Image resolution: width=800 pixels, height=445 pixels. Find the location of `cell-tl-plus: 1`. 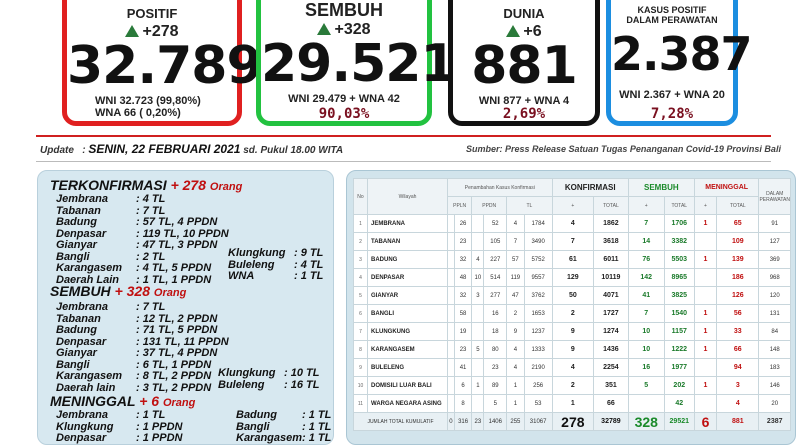

cell-tl-plus: 1 is located at coordinates (515, 403).